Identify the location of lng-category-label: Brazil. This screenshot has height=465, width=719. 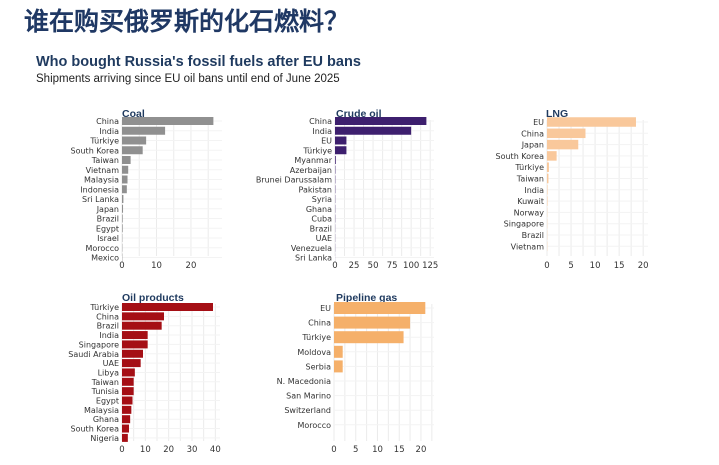
(533, 235).